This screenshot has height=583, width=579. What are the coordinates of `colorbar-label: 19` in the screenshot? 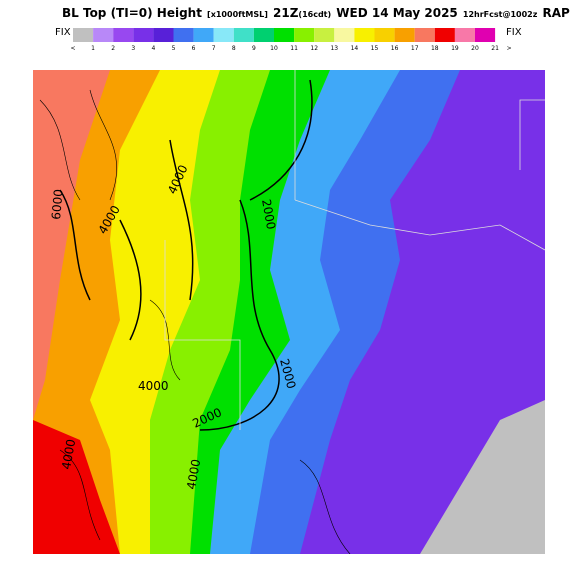 It's located at (455, 48).